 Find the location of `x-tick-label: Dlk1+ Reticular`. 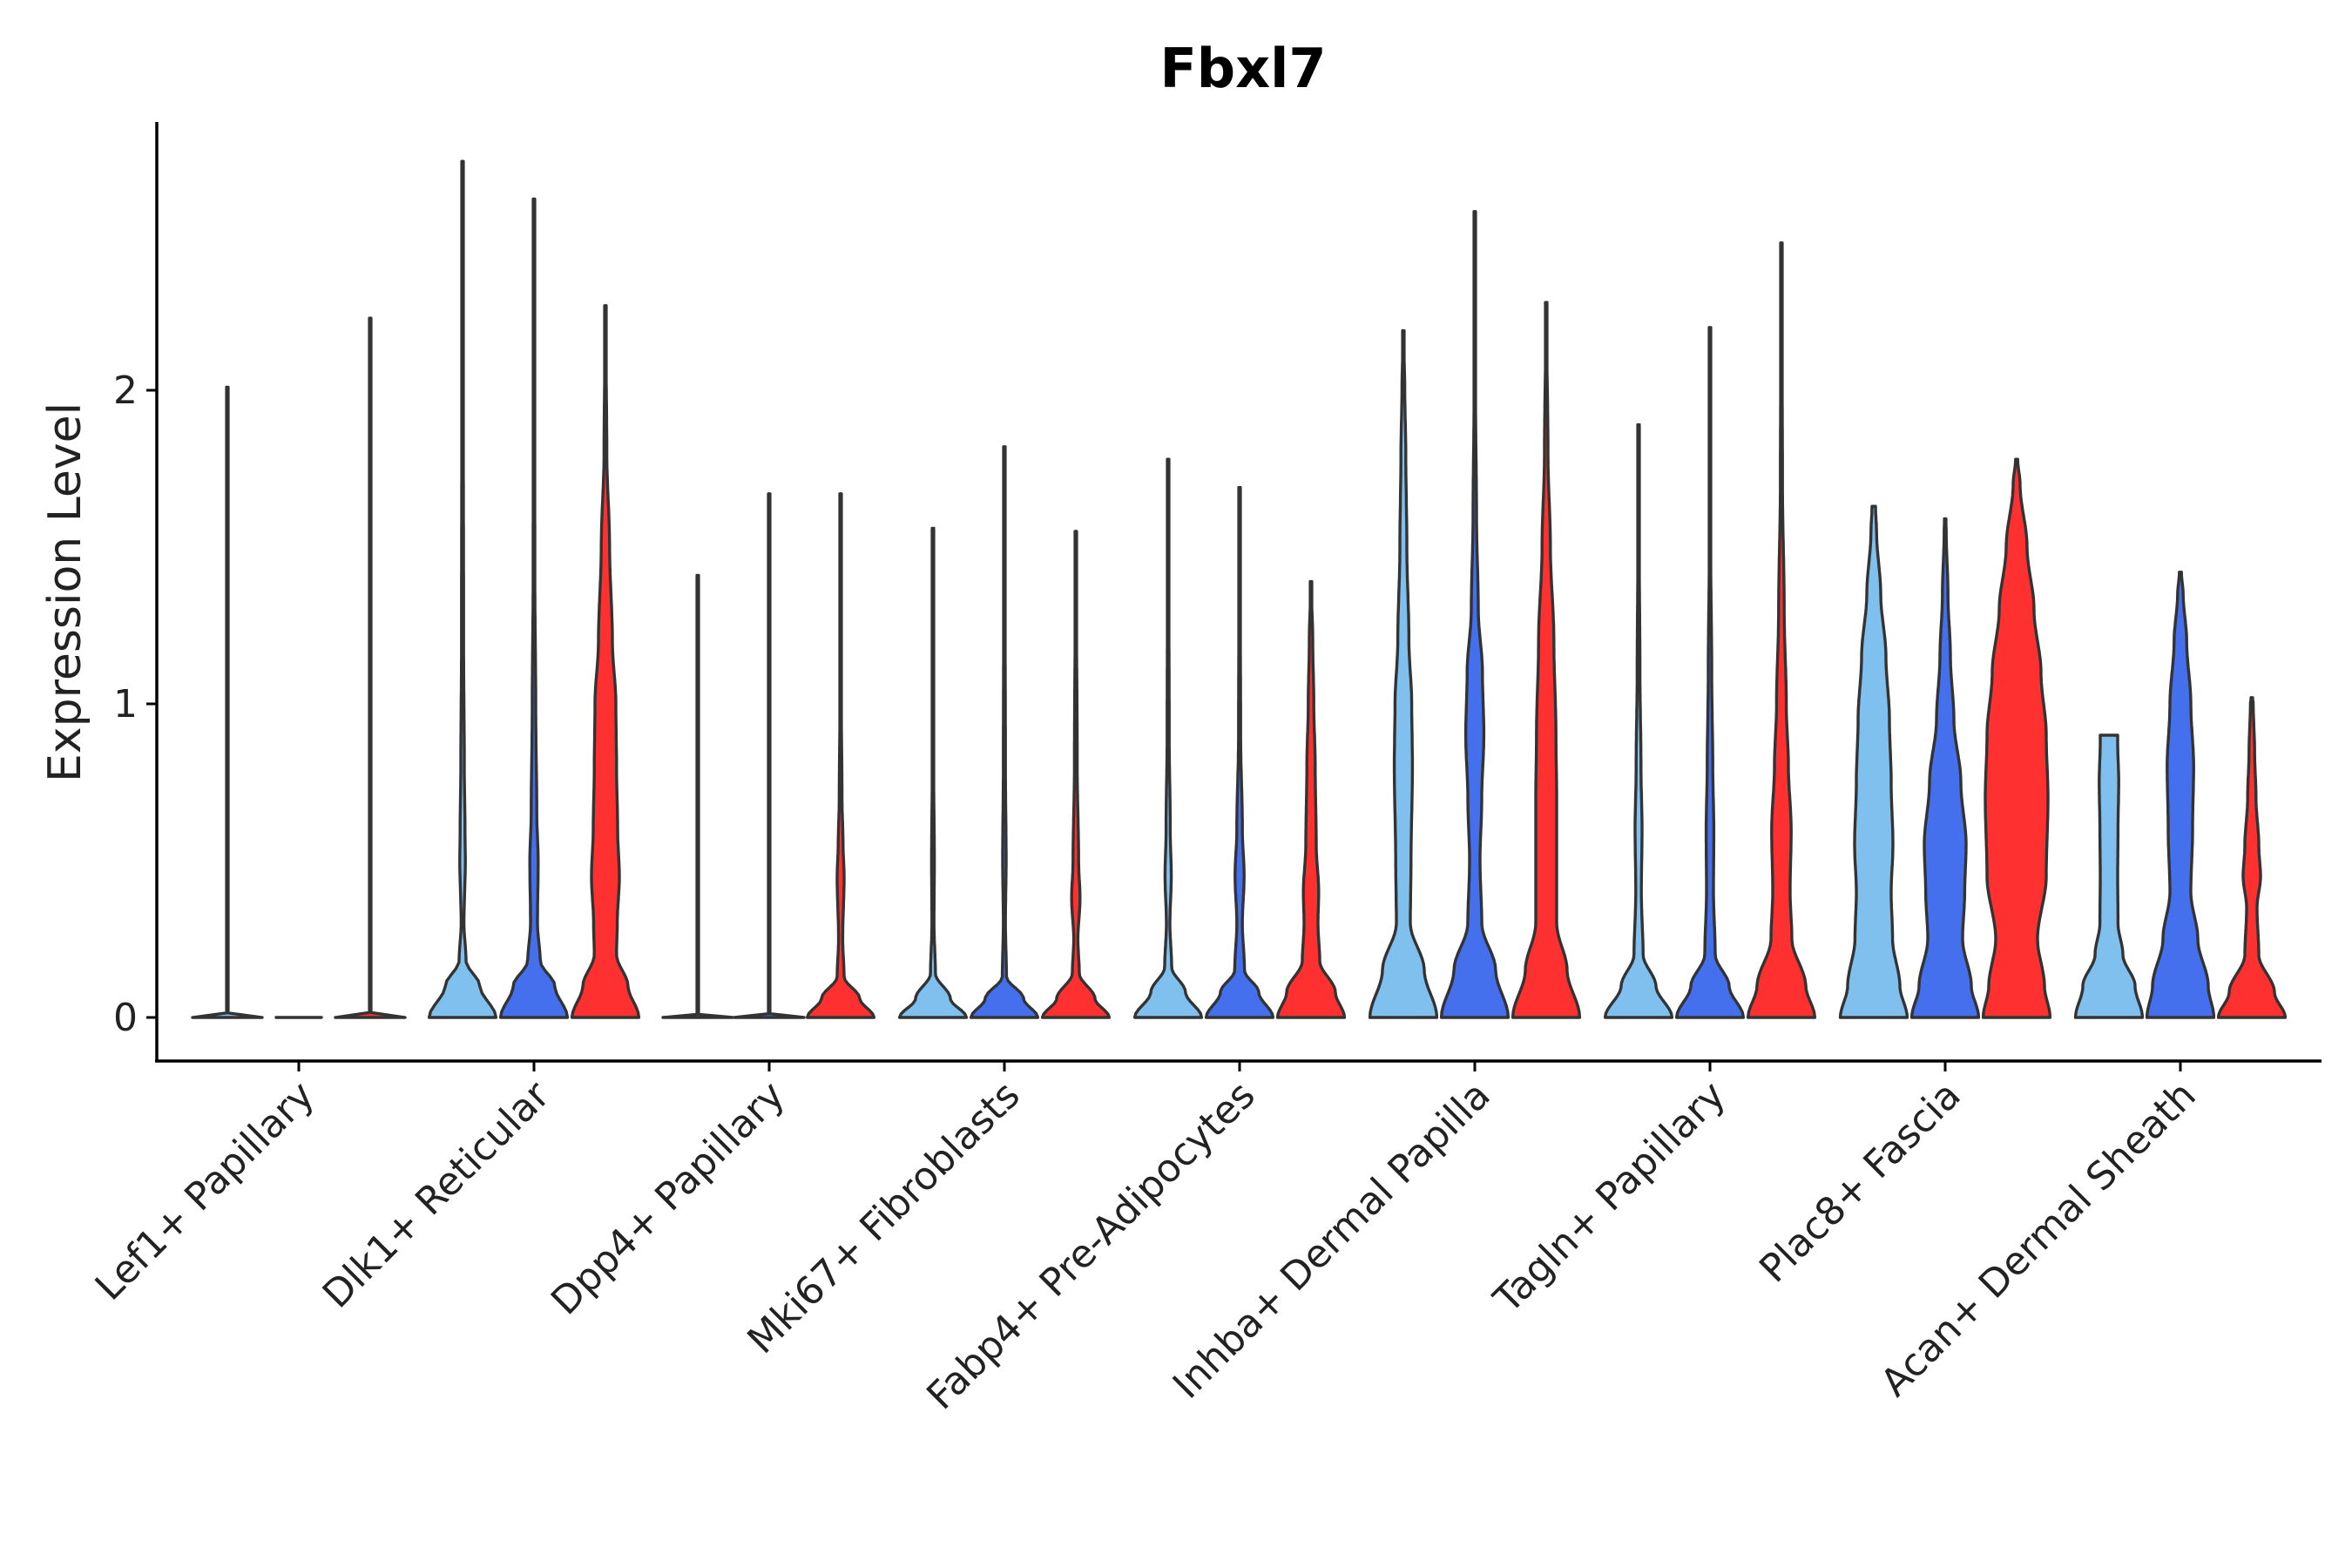

x-tick-label: Dlk1+ Reticular is located at coordinates (437, 1194).